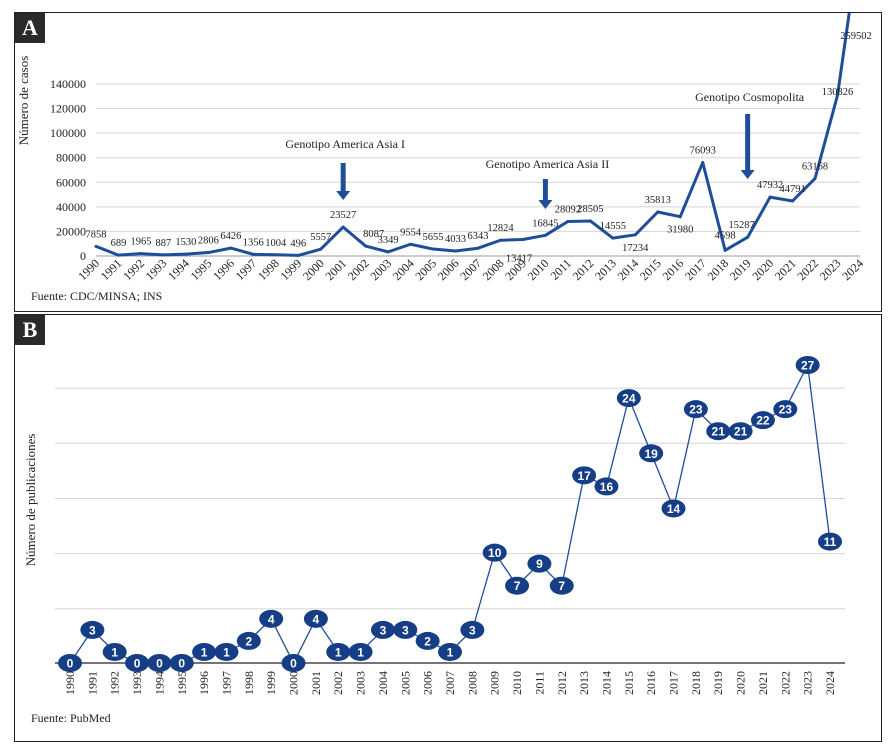 This screenshot has width=896, height=752. Describe the element at coordinates (472, 683) in the screenshot. I see `x-tick-label: 2008` at that location.